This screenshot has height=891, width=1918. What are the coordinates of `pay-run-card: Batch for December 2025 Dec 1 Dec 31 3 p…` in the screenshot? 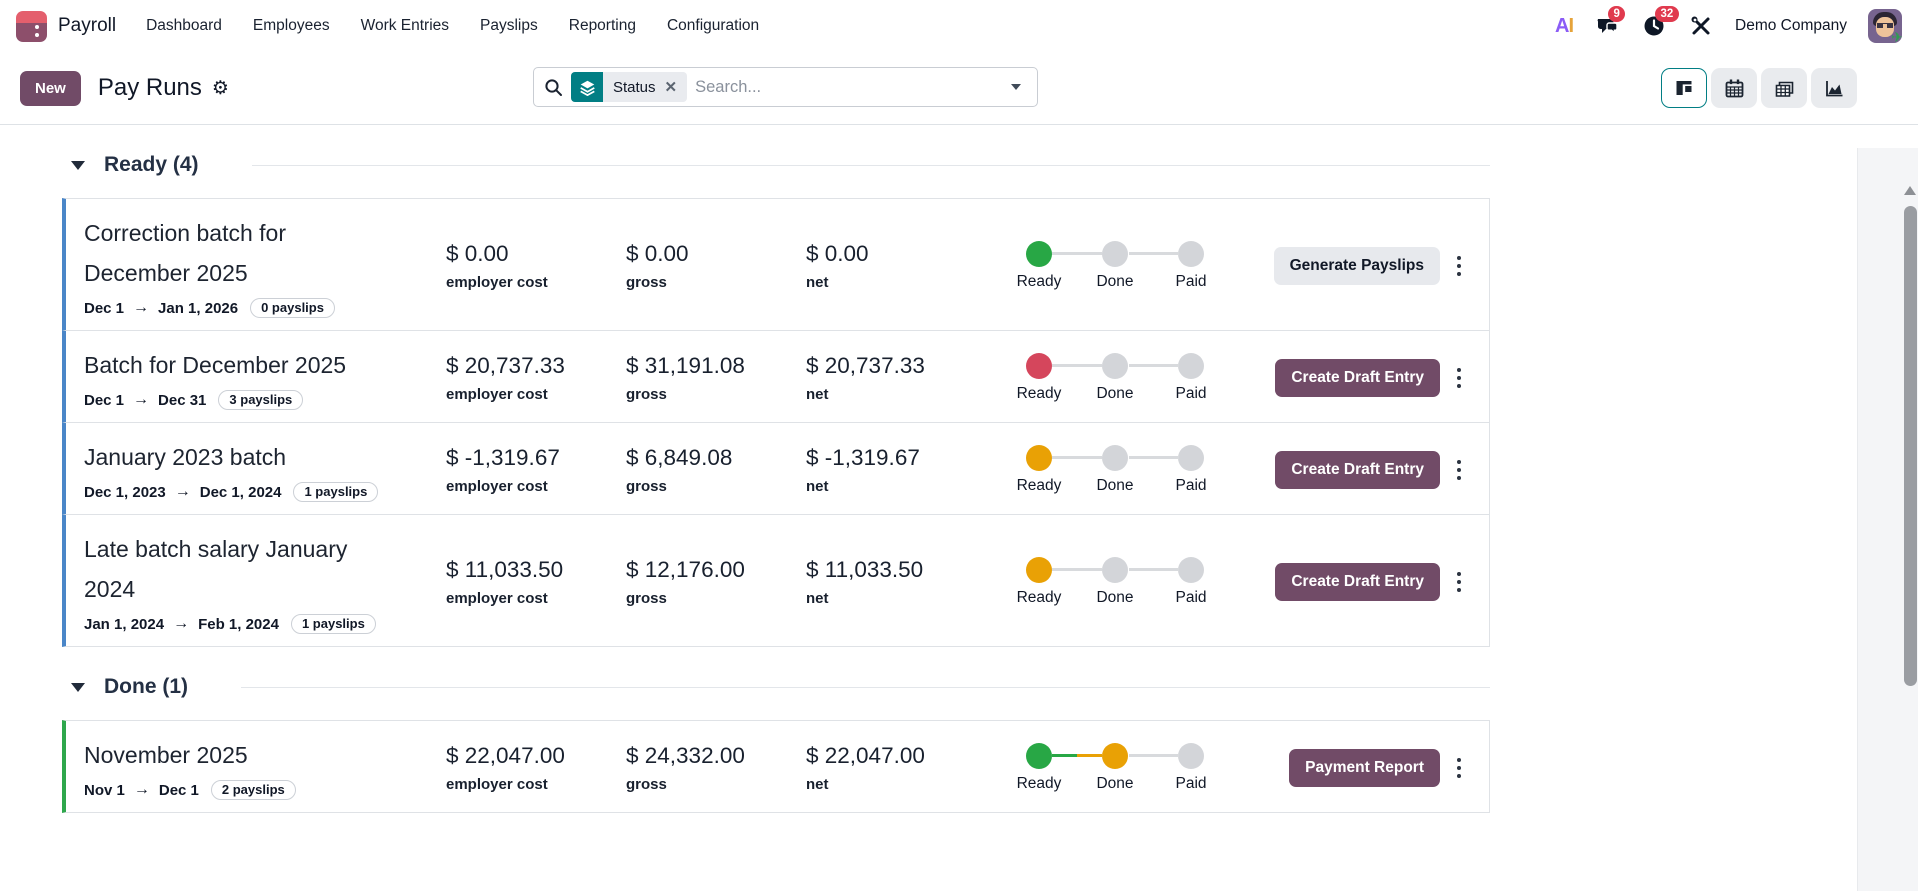 It's located at (776, 376).